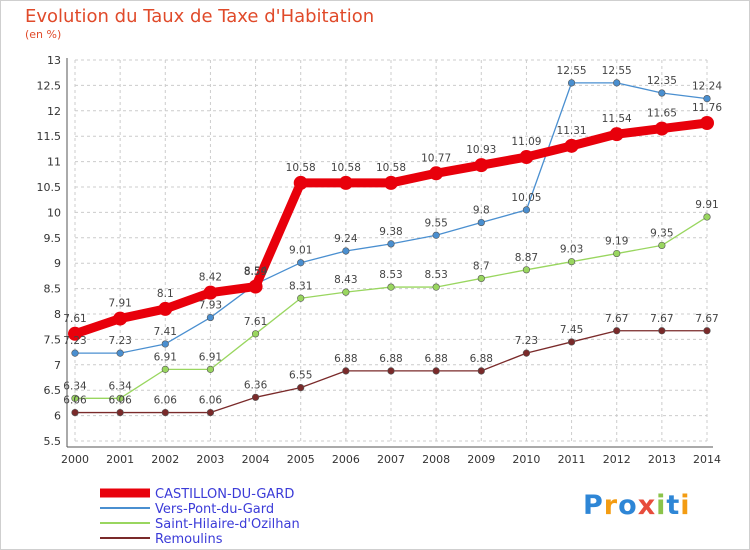 This screenshot has width=750, height=550. I want to click on data-label: 7.61, so click(255, 322).